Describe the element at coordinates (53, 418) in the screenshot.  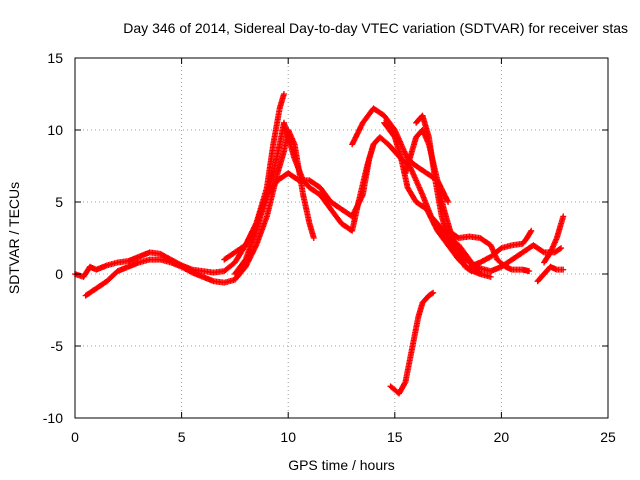
I see `y-tick-label: -10` at that location.